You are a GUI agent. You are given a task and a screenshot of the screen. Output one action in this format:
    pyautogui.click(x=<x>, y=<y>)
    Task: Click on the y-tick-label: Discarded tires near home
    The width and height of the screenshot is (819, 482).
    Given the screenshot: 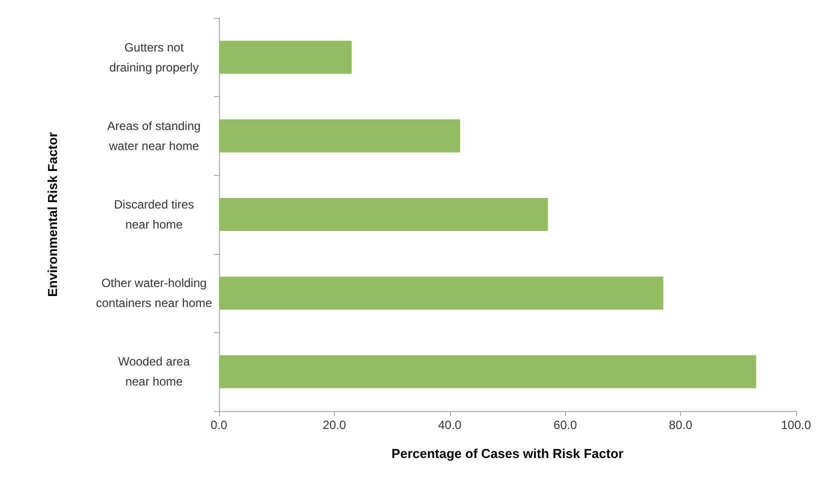 What is the action you would take?
    pyautogui.click(x=154, y=215)
    